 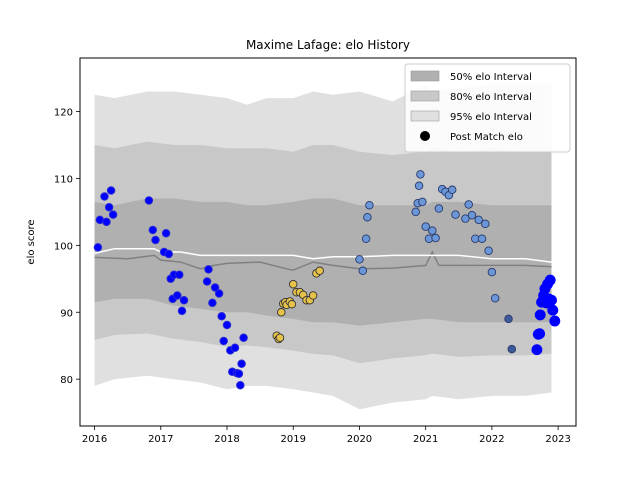 What do you see at coordinates (491, 439) in the screenshot?
I see `x-tick-label: 2022` at bounding box center [491, 439].